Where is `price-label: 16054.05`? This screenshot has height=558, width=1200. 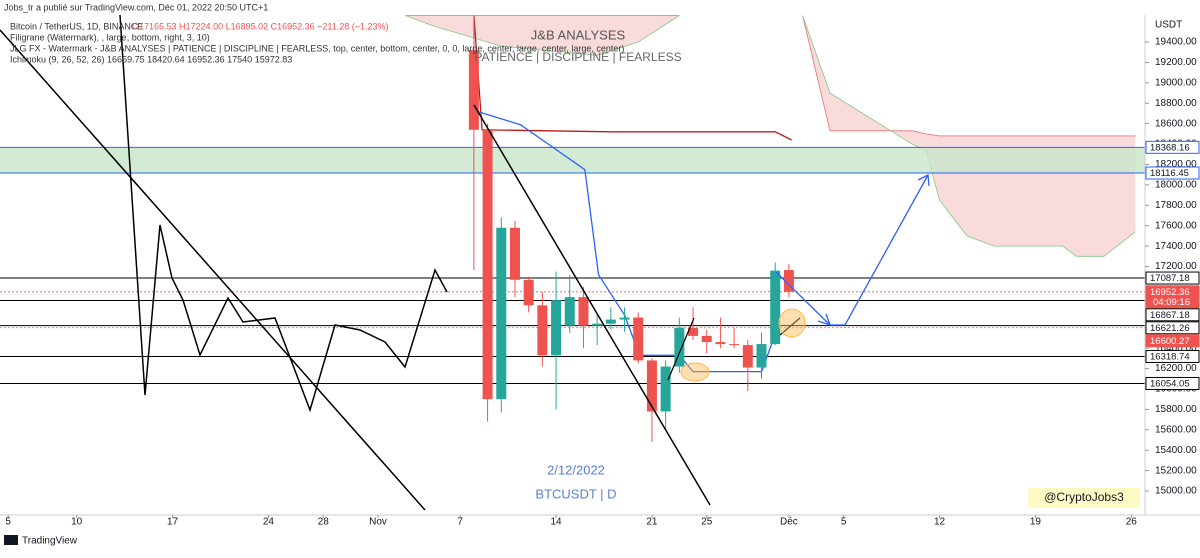
price-label: 16054.05 is located at coordinates (1170, 383).